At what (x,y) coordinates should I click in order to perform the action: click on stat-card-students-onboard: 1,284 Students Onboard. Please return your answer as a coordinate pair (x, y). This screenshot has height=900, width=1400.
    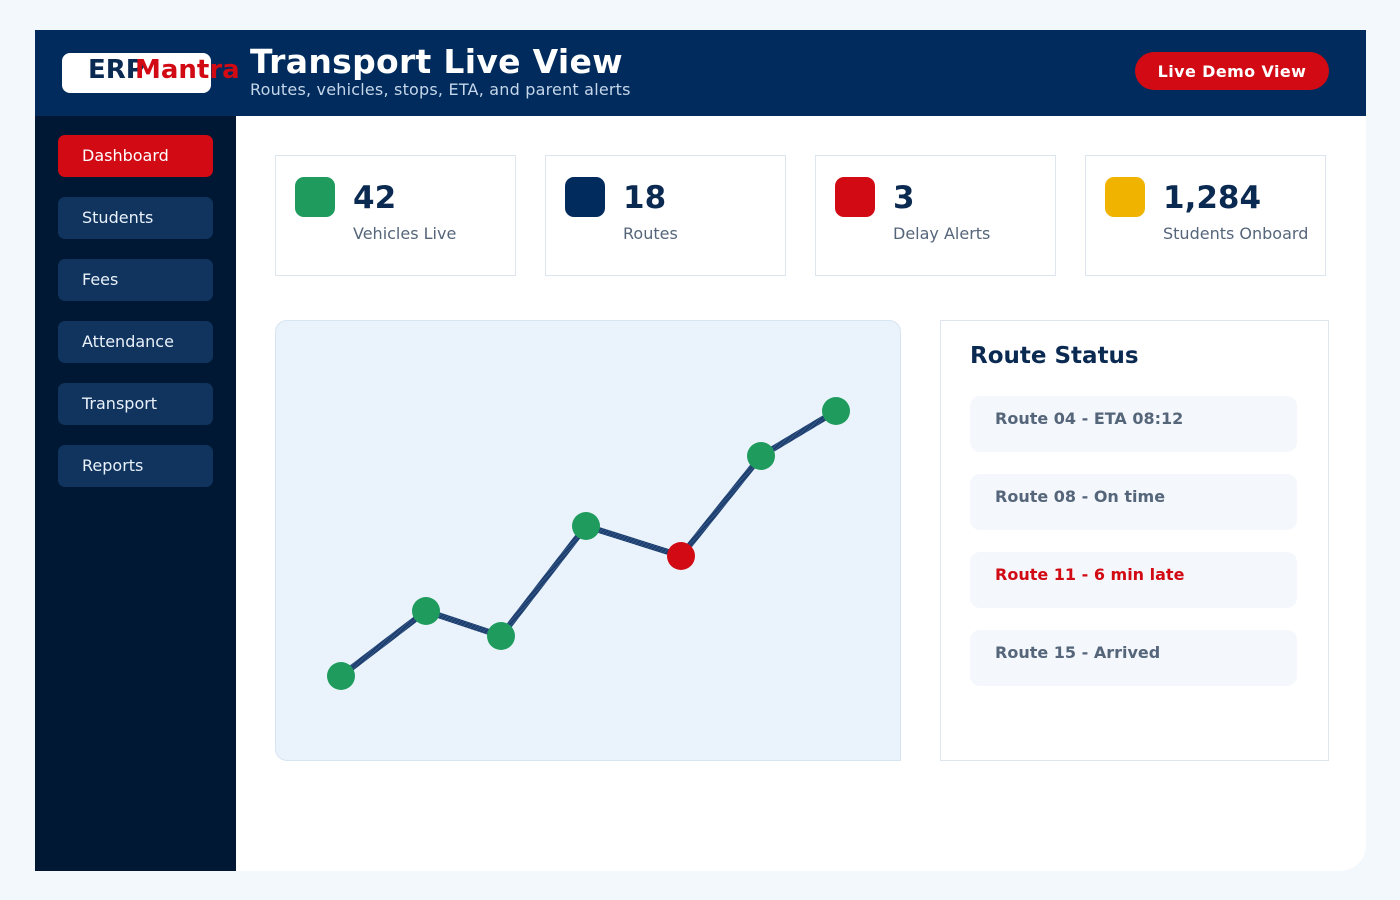
    Looking at the image, I should click on (1205, 215).